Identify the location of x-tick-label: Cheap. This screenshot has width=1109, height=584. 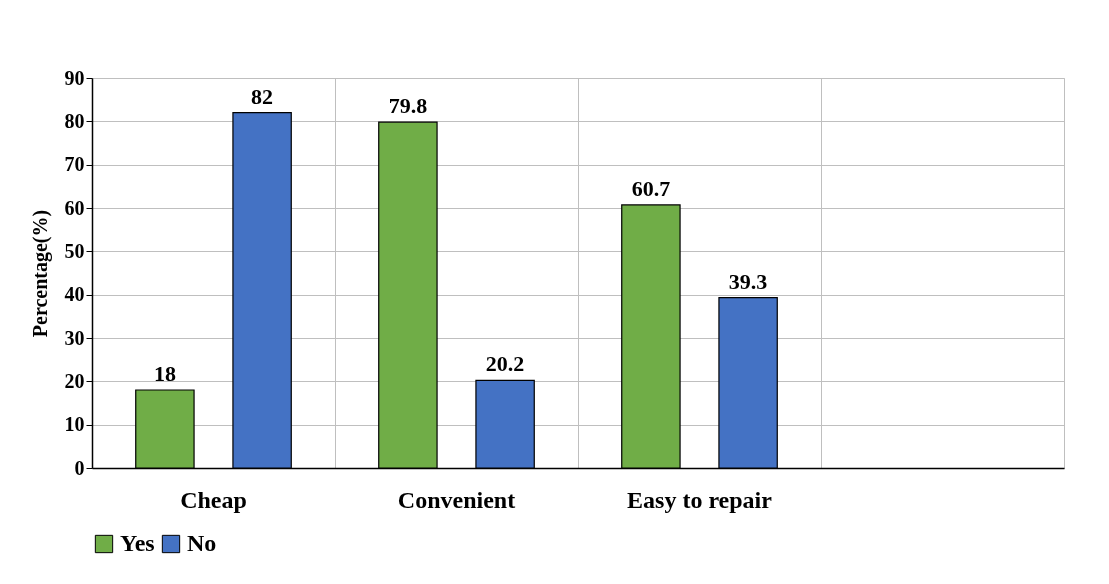
(213, 499).